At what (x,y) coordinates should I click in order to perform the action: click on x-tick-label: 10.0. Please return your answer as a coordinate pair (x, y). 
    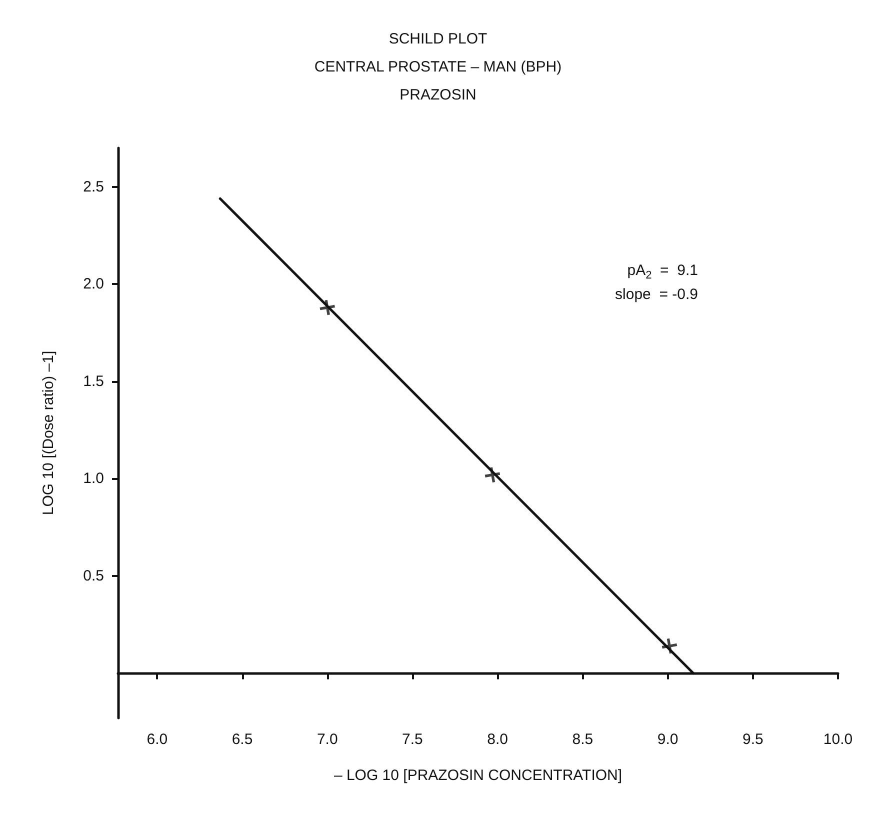
    Looking at the image, I should click on (838, 739).